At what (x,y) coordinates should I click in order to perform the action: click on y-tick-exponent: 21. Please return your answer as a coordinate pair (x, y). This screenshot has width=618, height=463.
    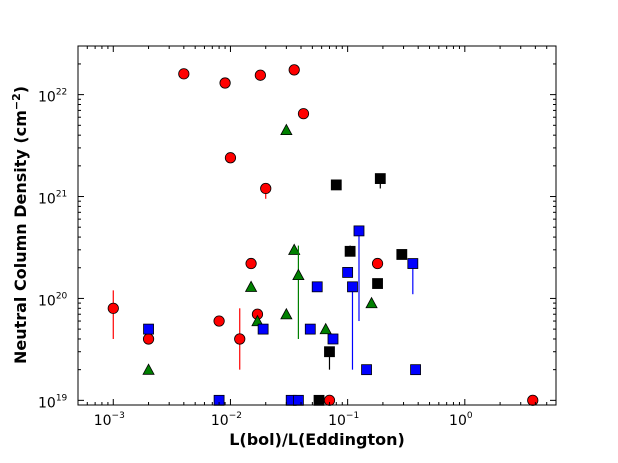
    Looking at the image, I should click on (61, 195).